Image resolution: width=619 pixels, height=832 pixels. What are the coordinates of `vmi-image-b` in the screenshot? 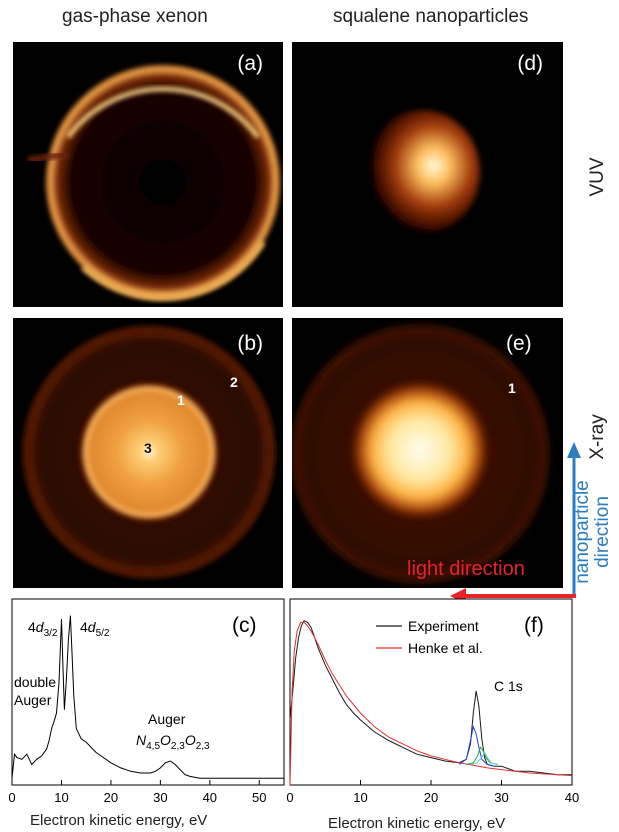 It's located at (149, 452).